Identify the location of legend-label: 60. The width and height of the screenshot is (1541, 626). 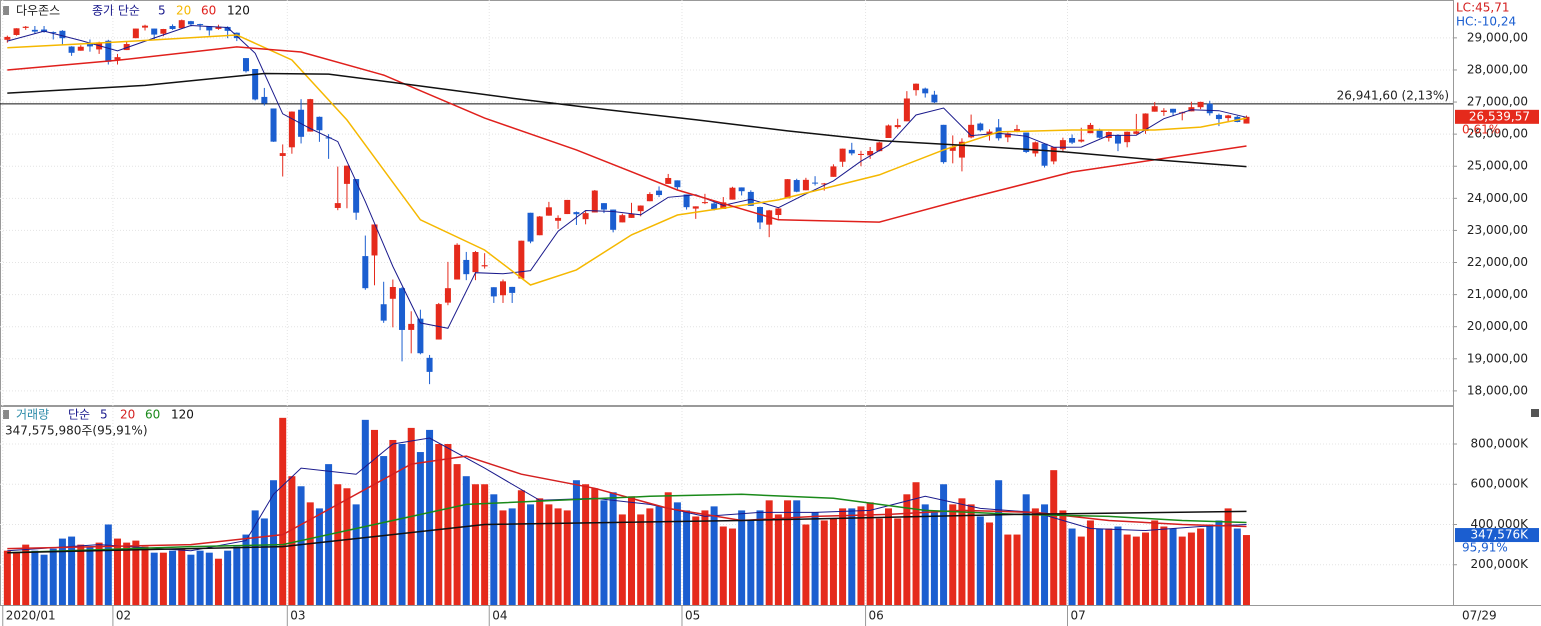
(152, 415).